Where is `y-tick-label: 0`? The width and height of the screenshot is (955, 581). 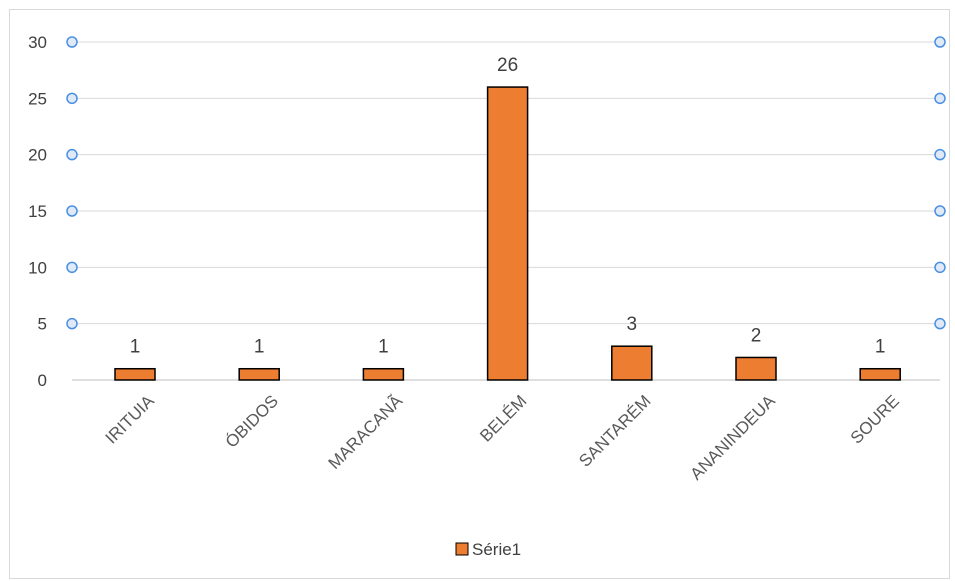 y-tick-label: 0 is located at coordinates (42, 380).